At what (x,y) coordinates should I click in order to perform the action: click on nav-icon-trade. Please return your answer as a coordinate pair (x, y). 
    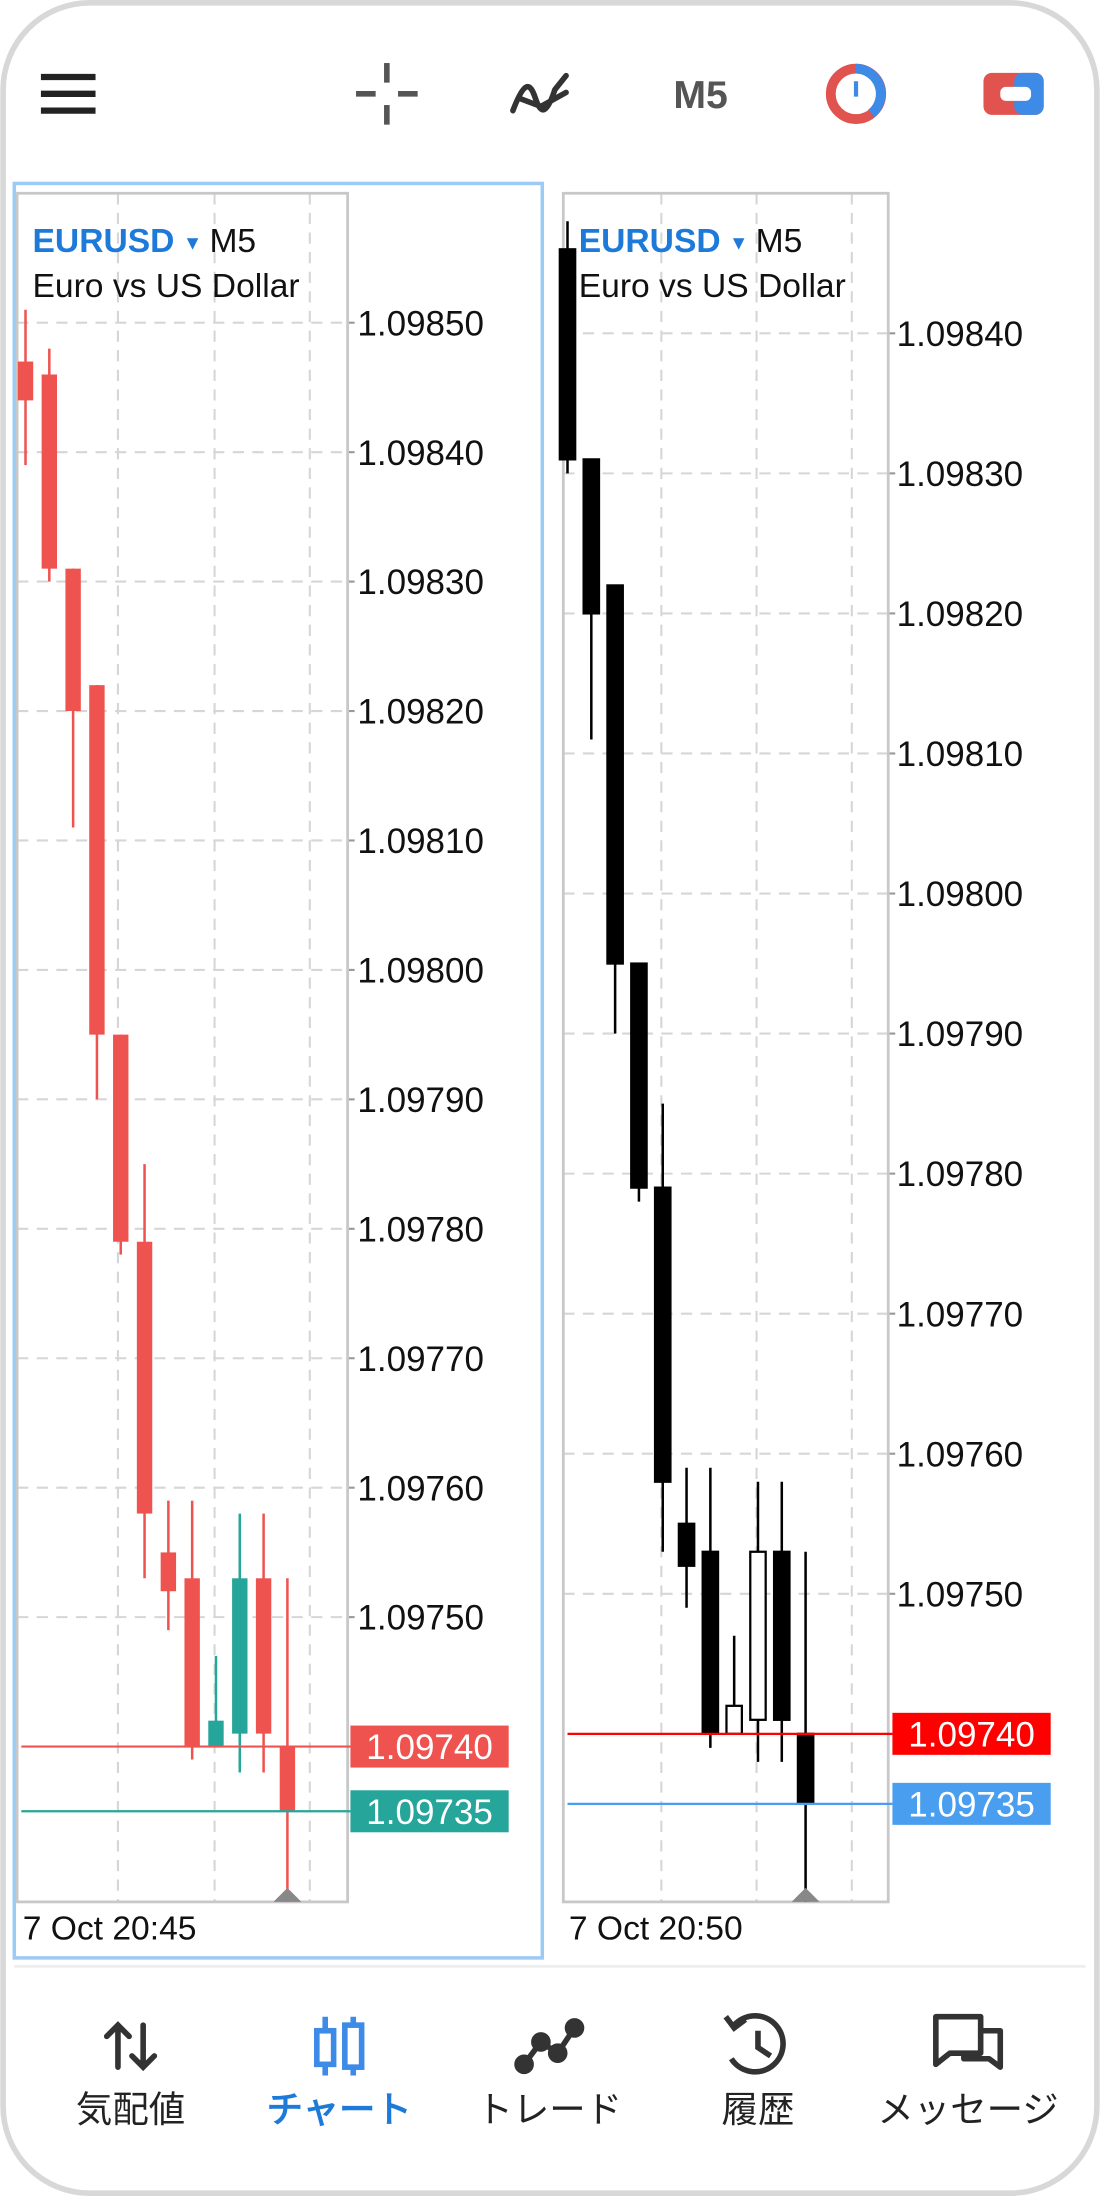
    Looking at the image, I should click on (549, 2046).